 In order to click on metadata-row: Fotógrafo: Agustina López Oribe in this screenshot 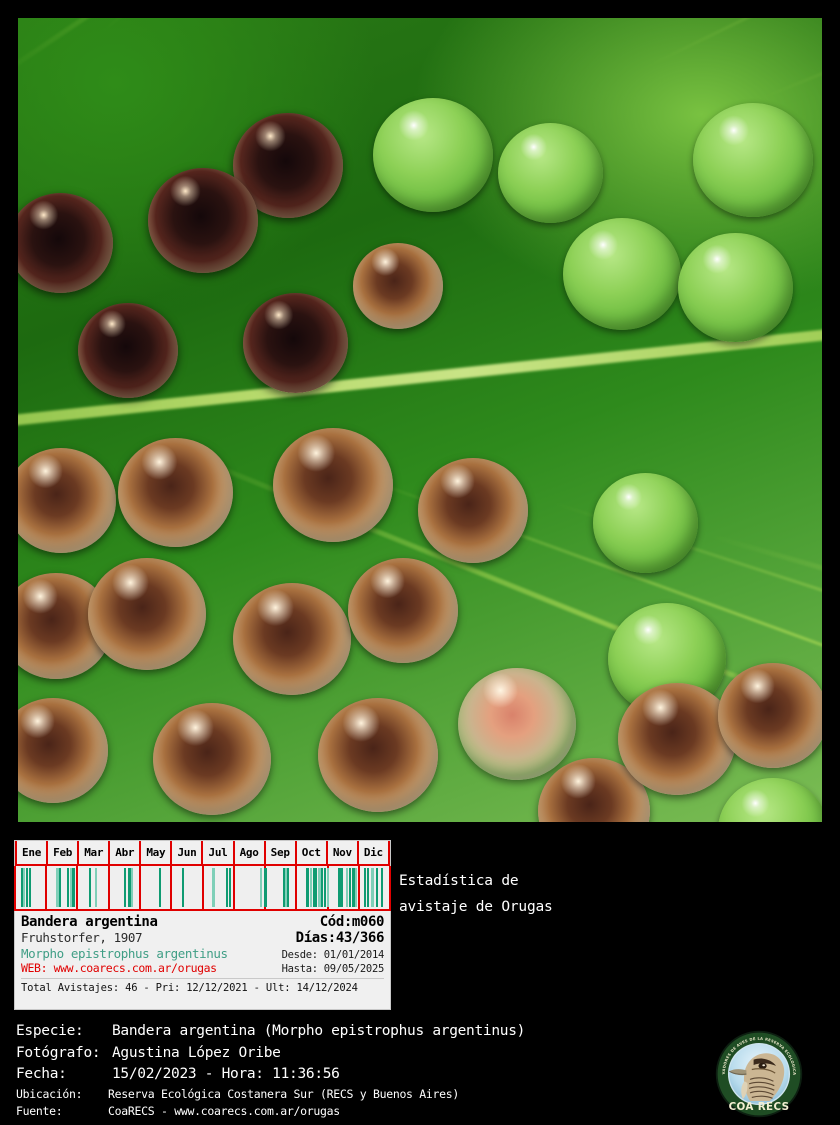, I will do `click(270, 1054)`.